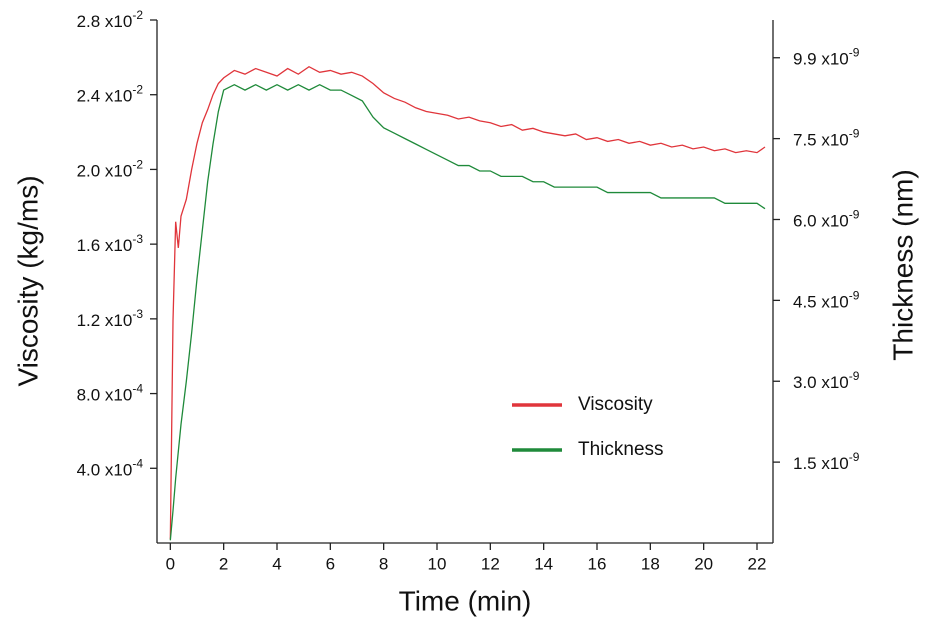 Image resolution: width=925 pixels, height=620 pixels. Describe the element at coordinates (821, 383) in the screenshot. I see `y2-tick-label-mantissa: 3.0 x10` at that location.